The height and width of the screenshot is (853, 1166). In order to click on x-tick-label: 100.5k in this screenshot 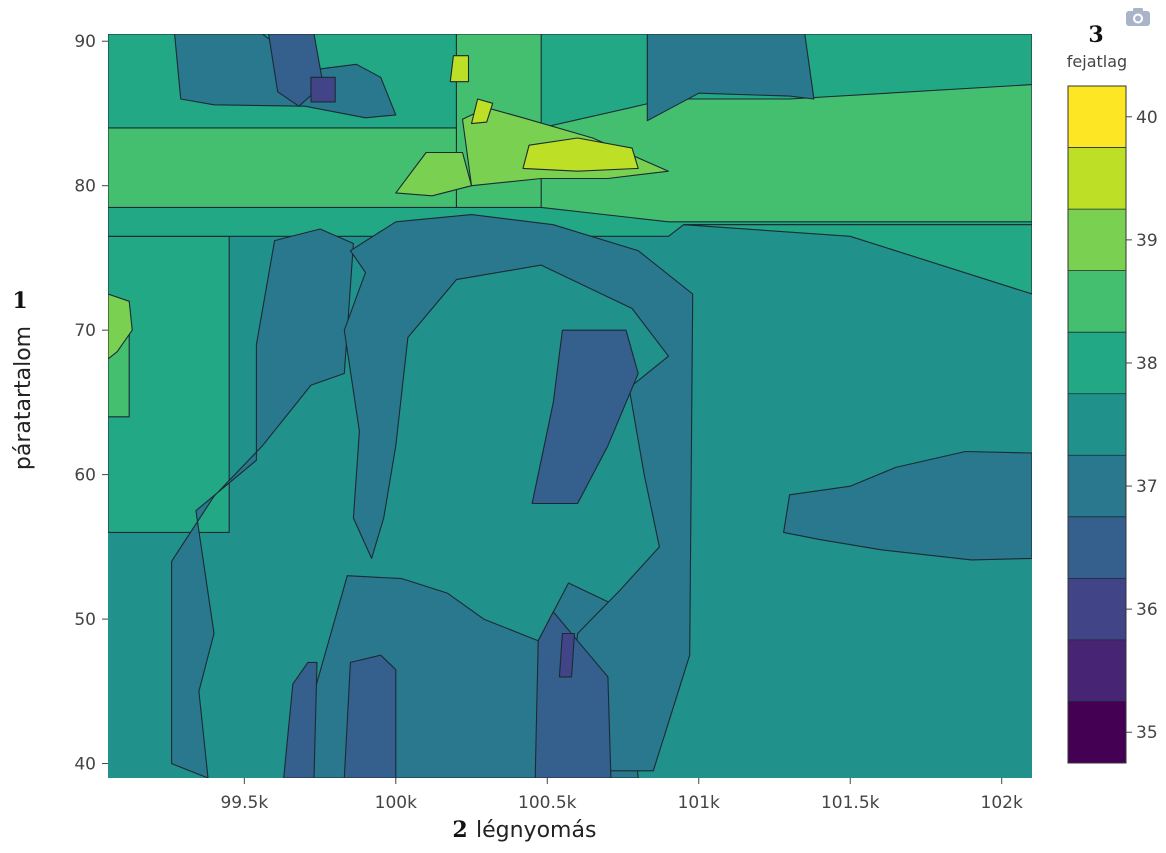, I will do `click(547, 803)`.